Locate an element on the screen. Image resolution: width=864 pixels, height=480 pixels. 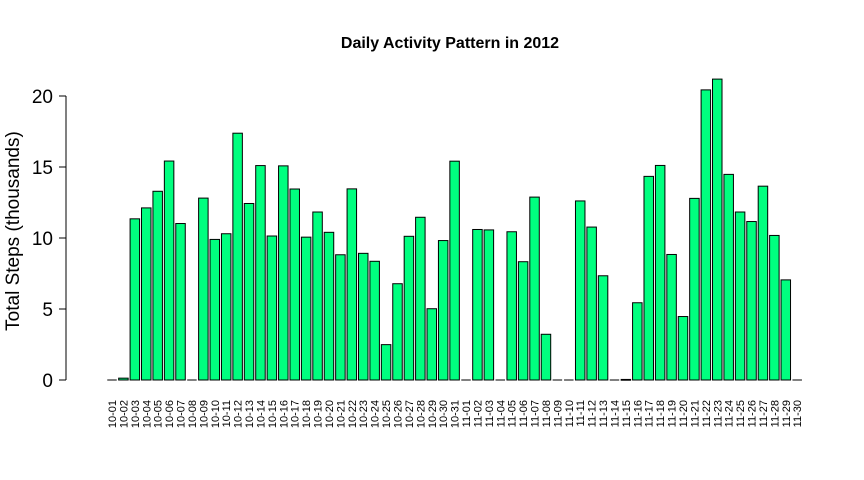
x-tick-label: 10-31 is located at coordinates (456, 414).